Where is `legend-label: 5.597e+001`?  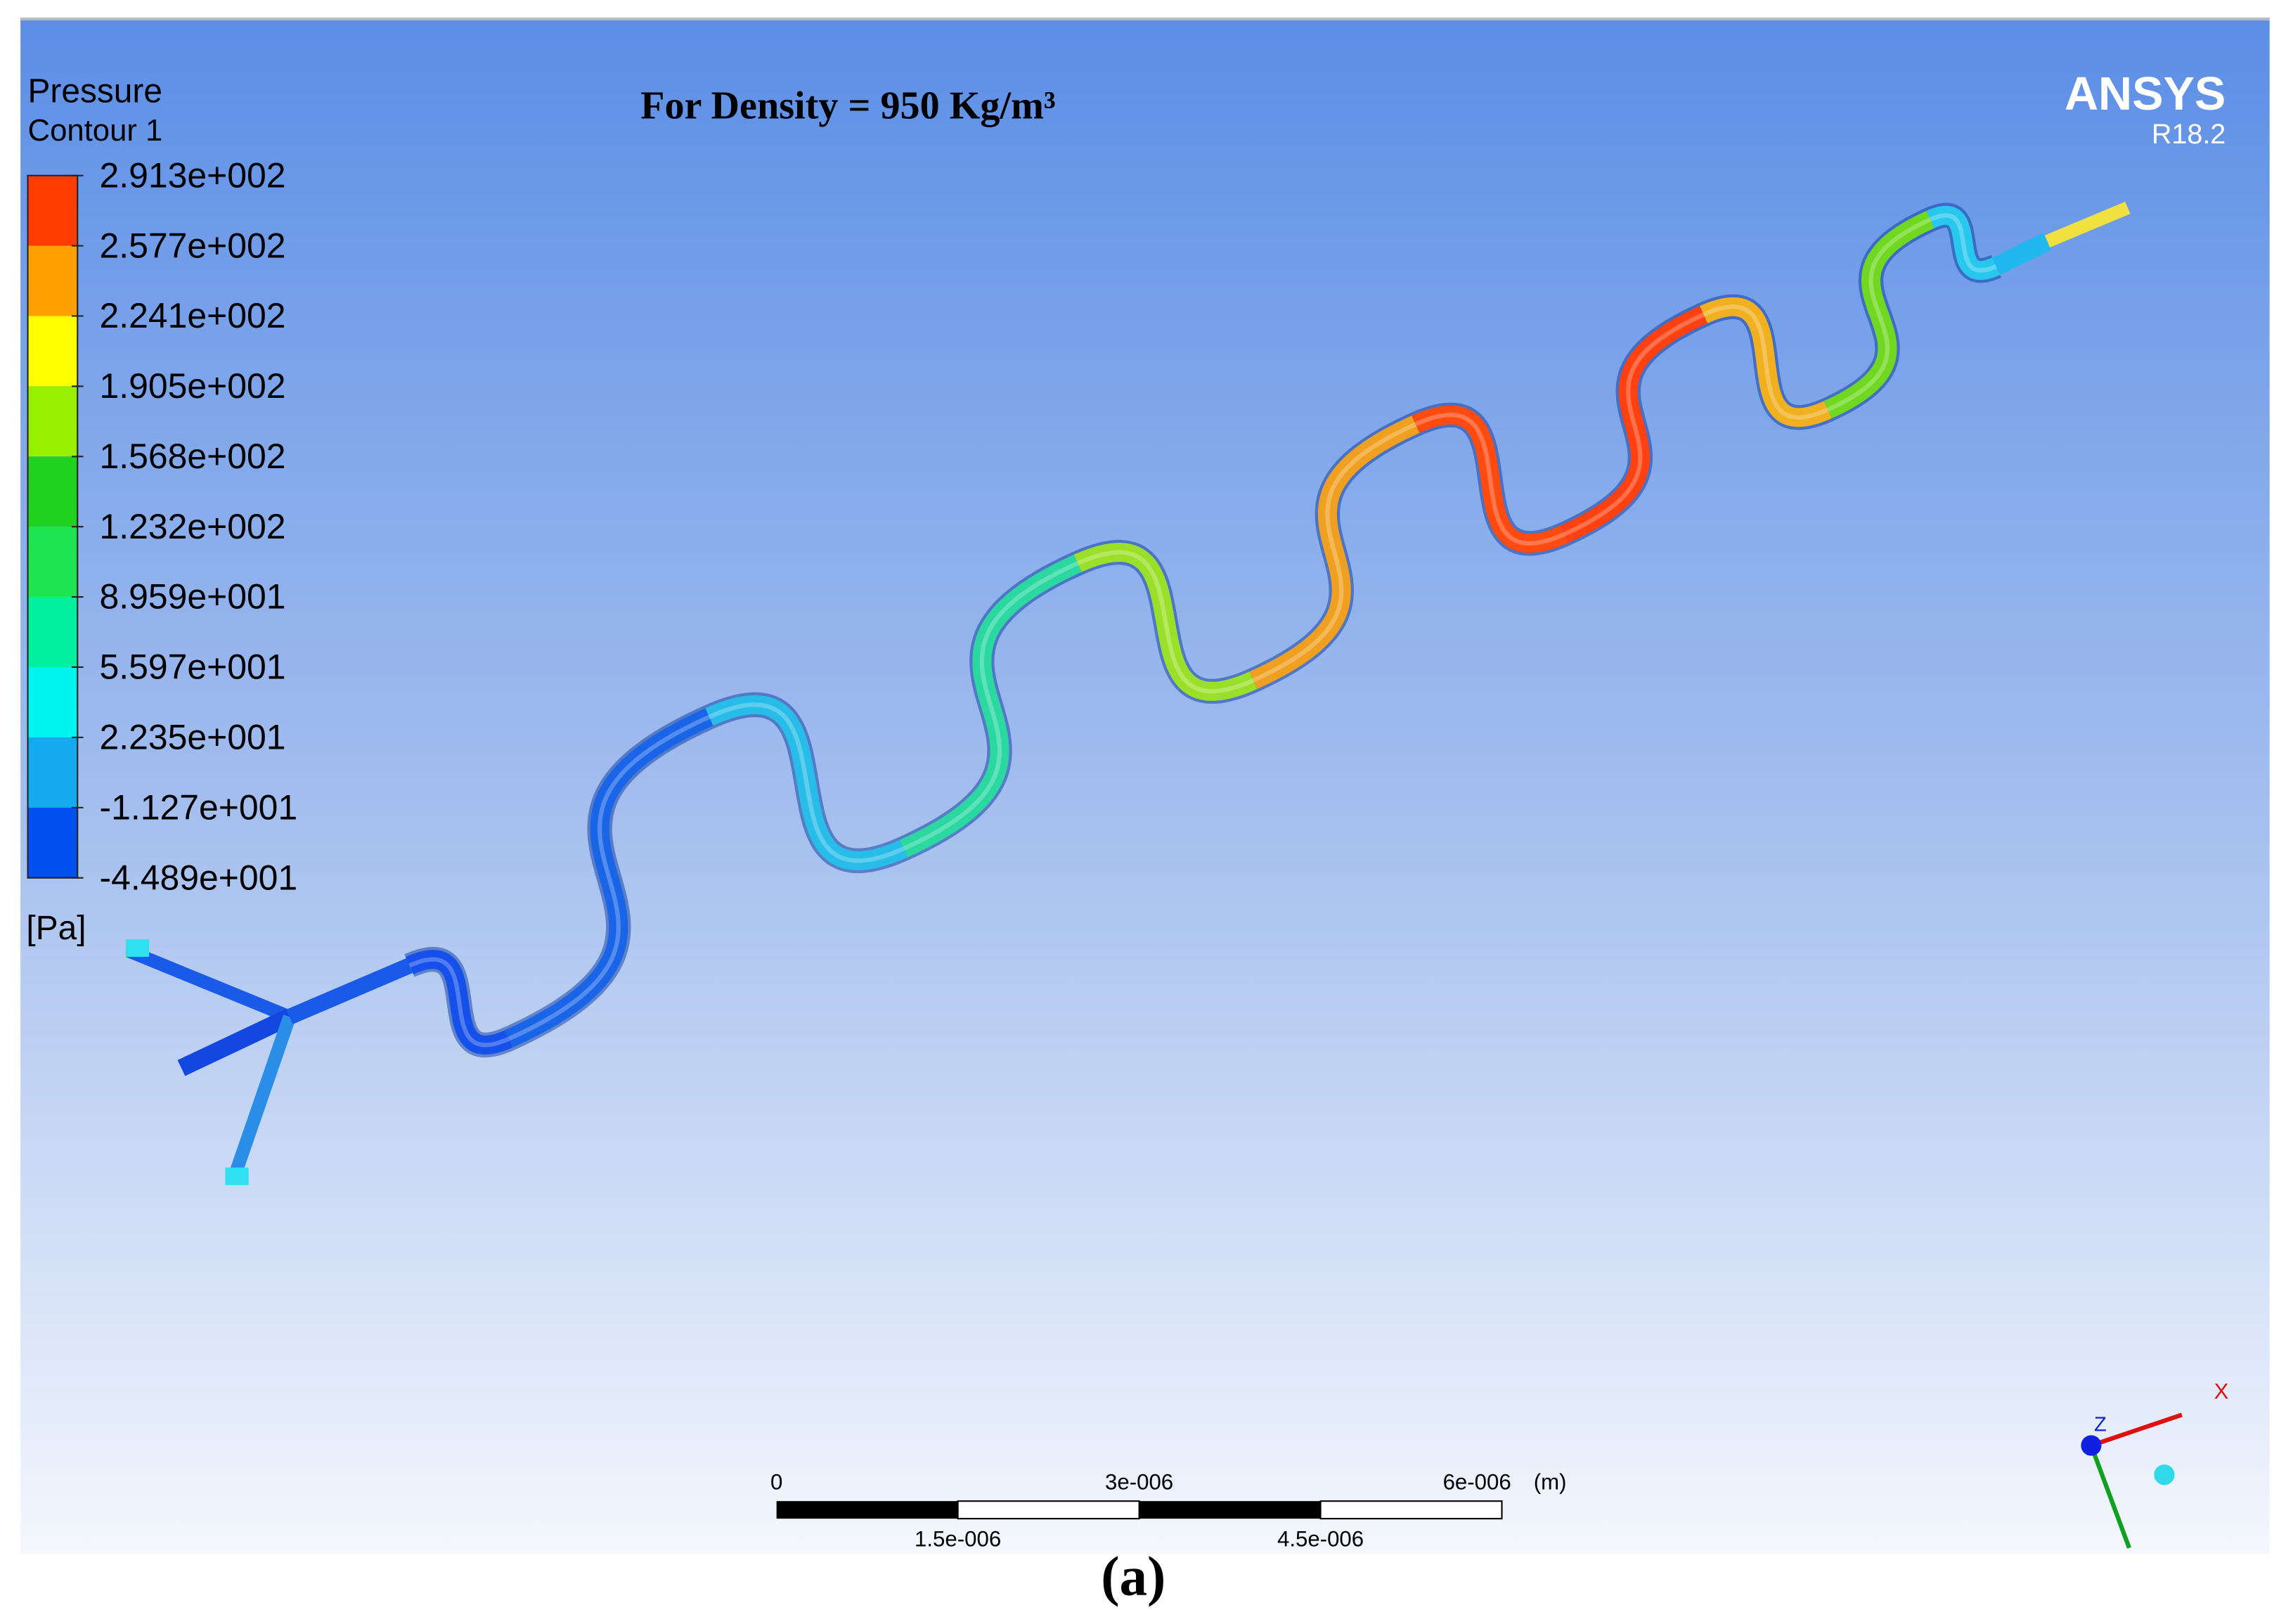 legend-label: 5.597e+001 is located at coordinates (192, 667).